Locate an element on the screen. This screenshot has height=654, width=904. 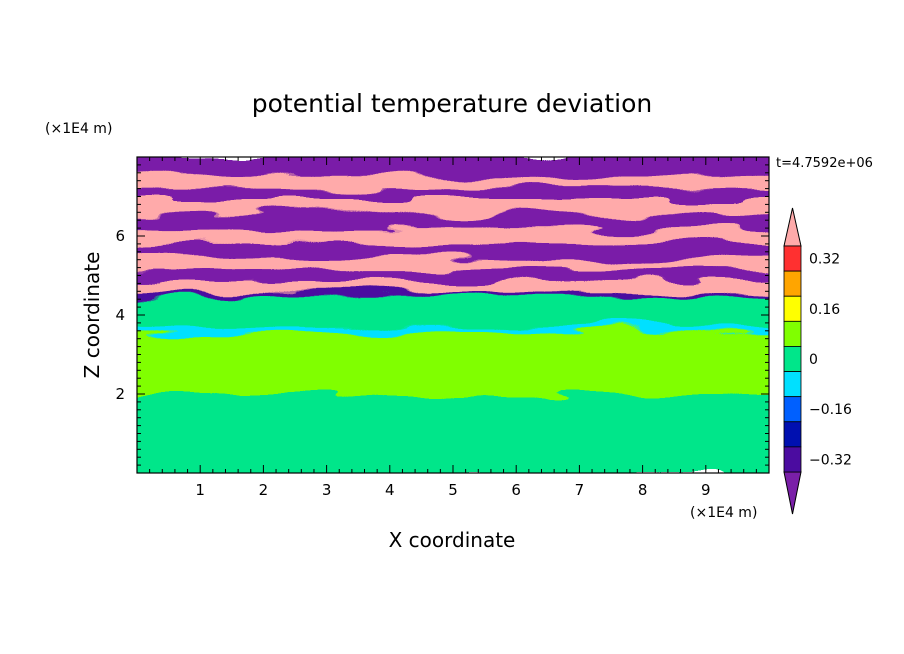
y-axis: 2 4 6 is located at coordinates (120, 315).